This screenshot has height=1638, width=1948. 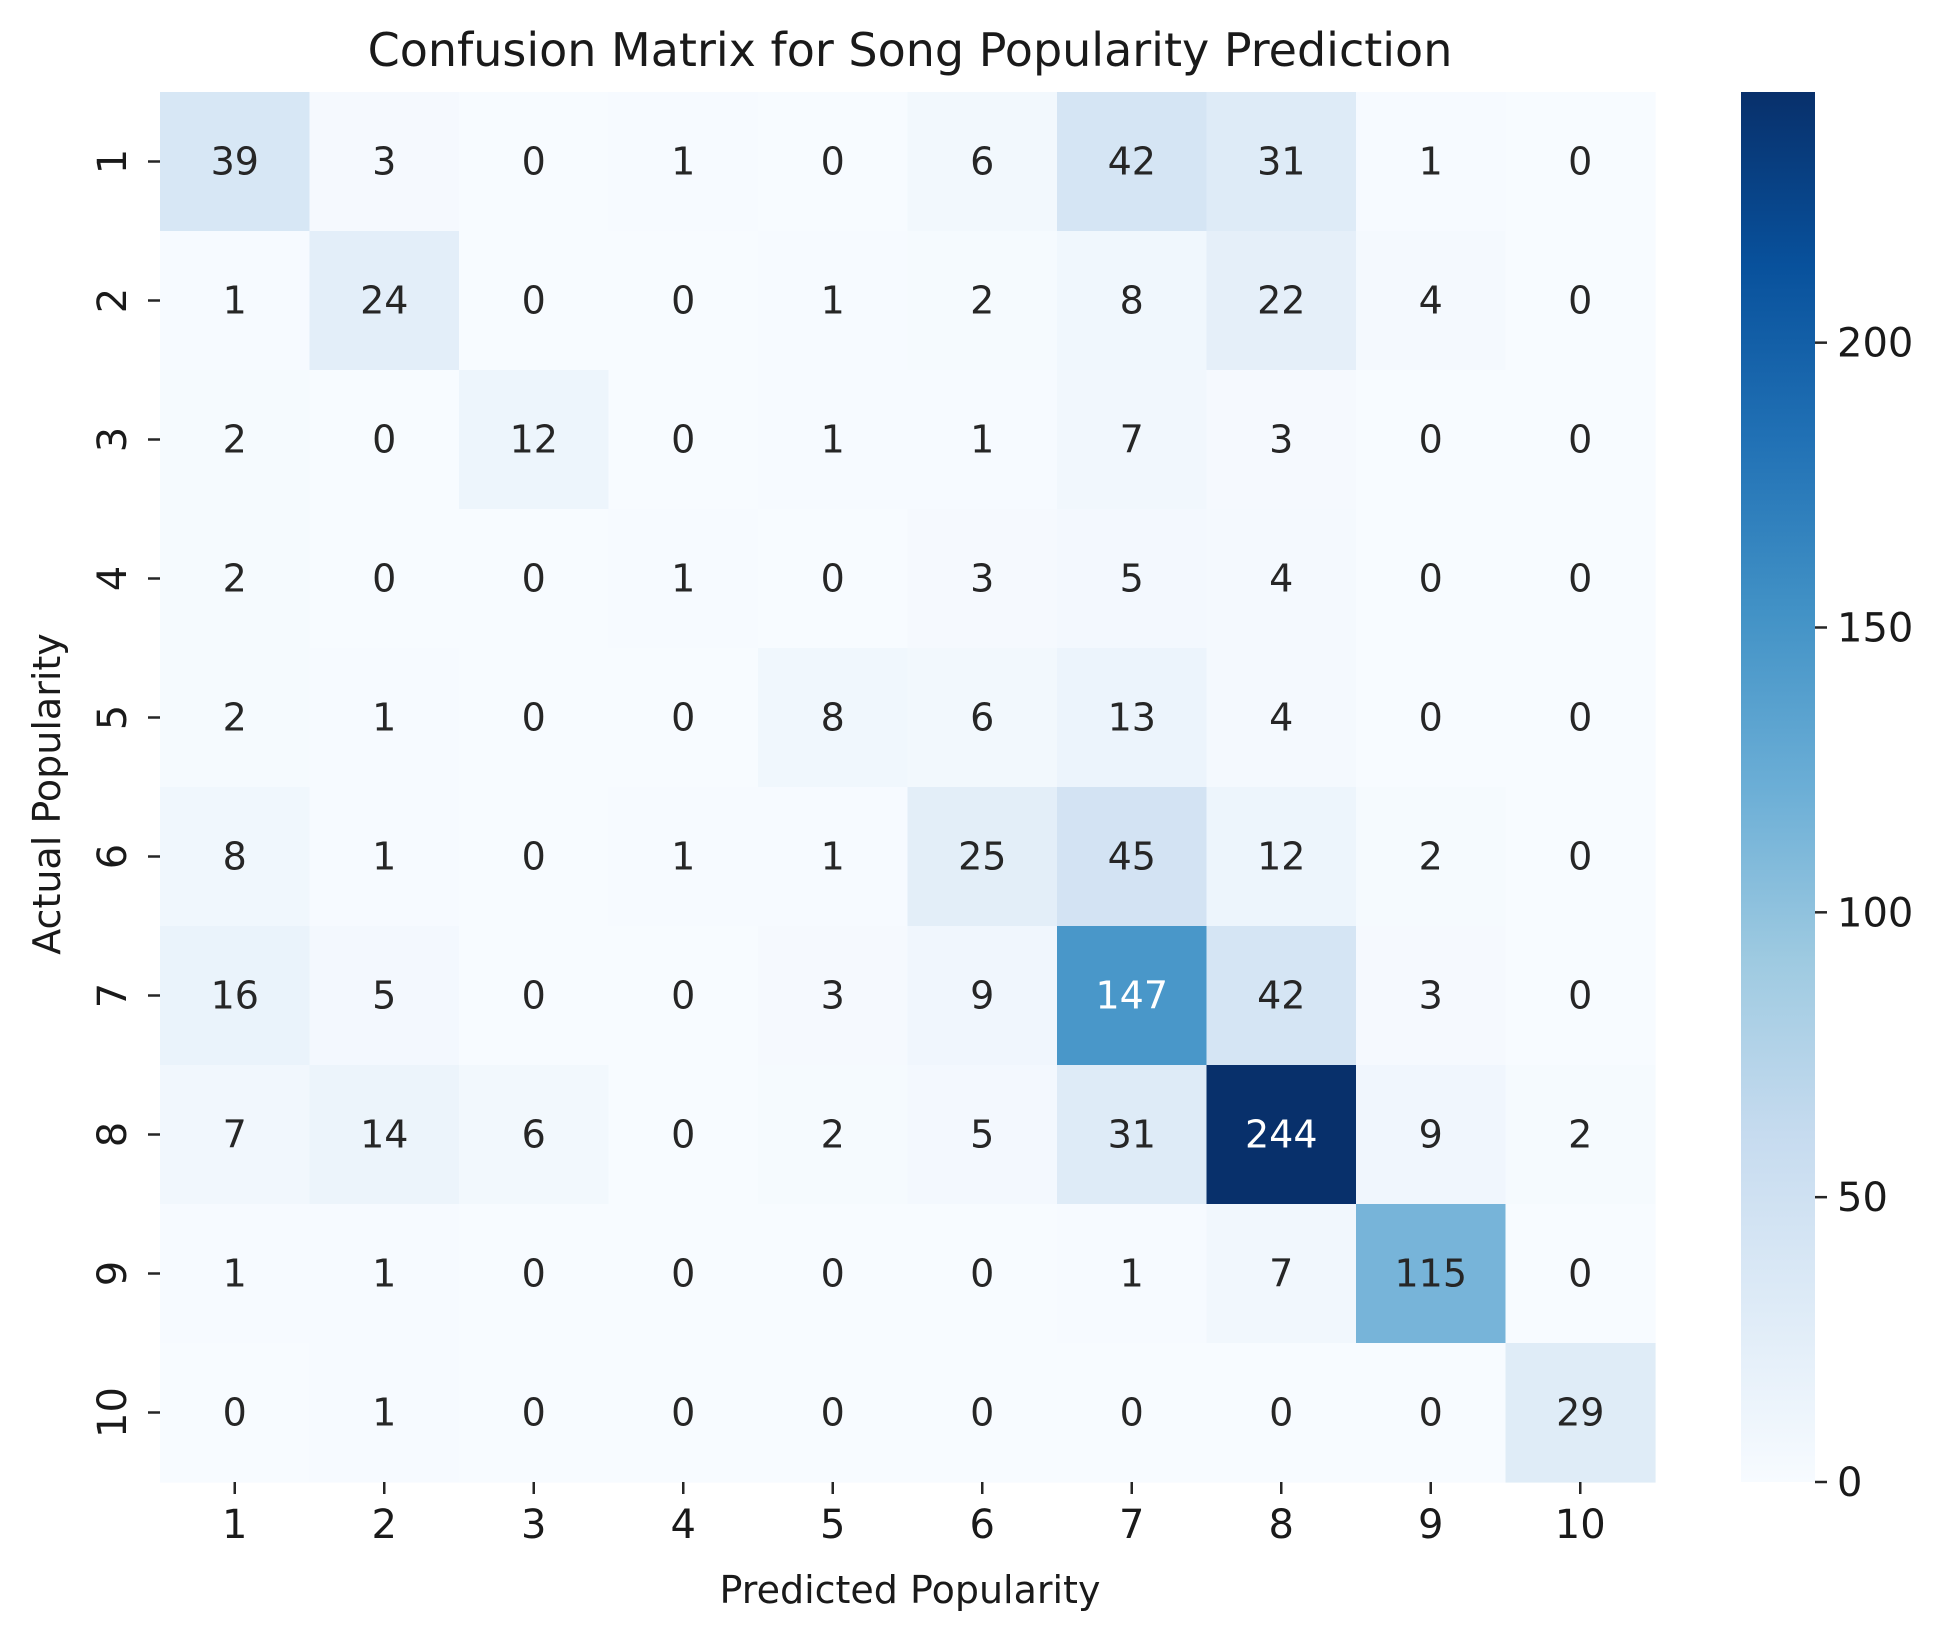 I want to click on y-tick-label: 6, so click(x=113, y=856).